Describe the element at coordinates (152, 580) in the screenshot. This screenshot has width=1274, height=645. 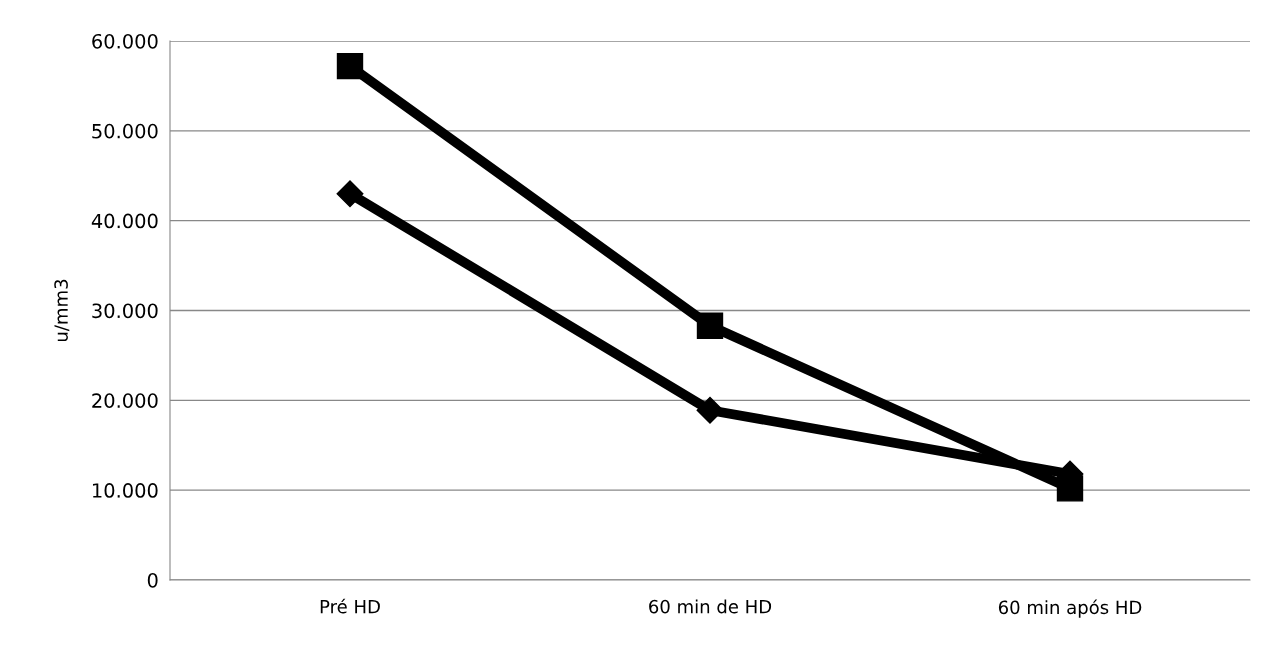
I see `y-tick-label: 0` at that location.